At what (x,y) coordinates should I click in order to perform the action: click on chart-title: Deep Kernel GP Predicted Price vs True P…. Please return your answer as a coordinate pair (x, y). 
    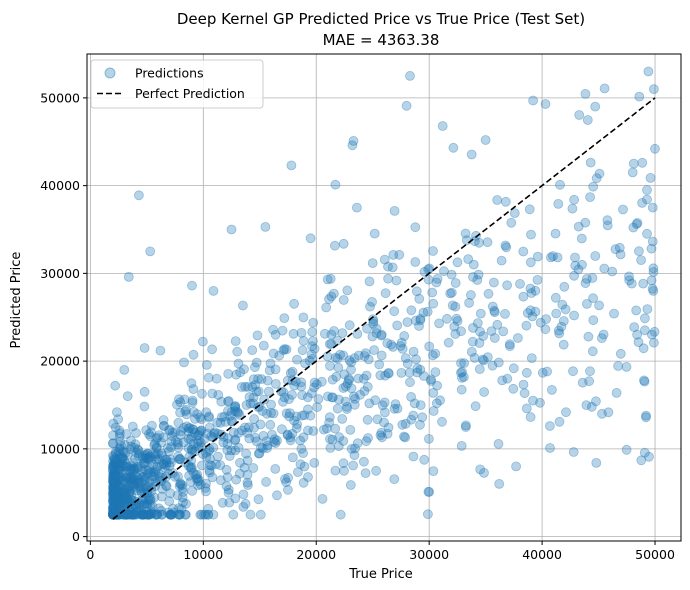
    Looking at the image, I should click on (381, 19).